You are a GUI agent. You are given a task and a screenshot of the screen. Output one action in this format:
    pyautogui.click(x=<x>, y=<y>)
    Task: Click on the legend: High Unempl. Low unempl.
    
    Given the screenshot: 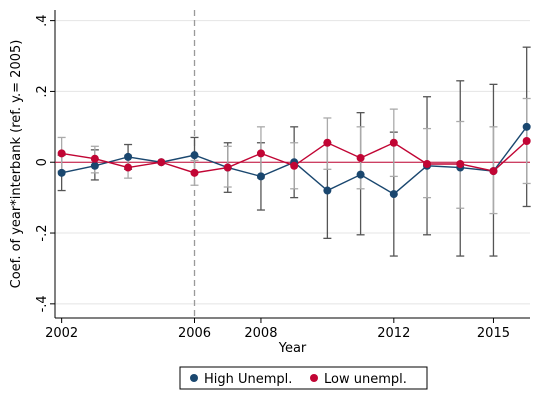 What is the action you would take?
    pyautogui.click(x=303, y=378)
    